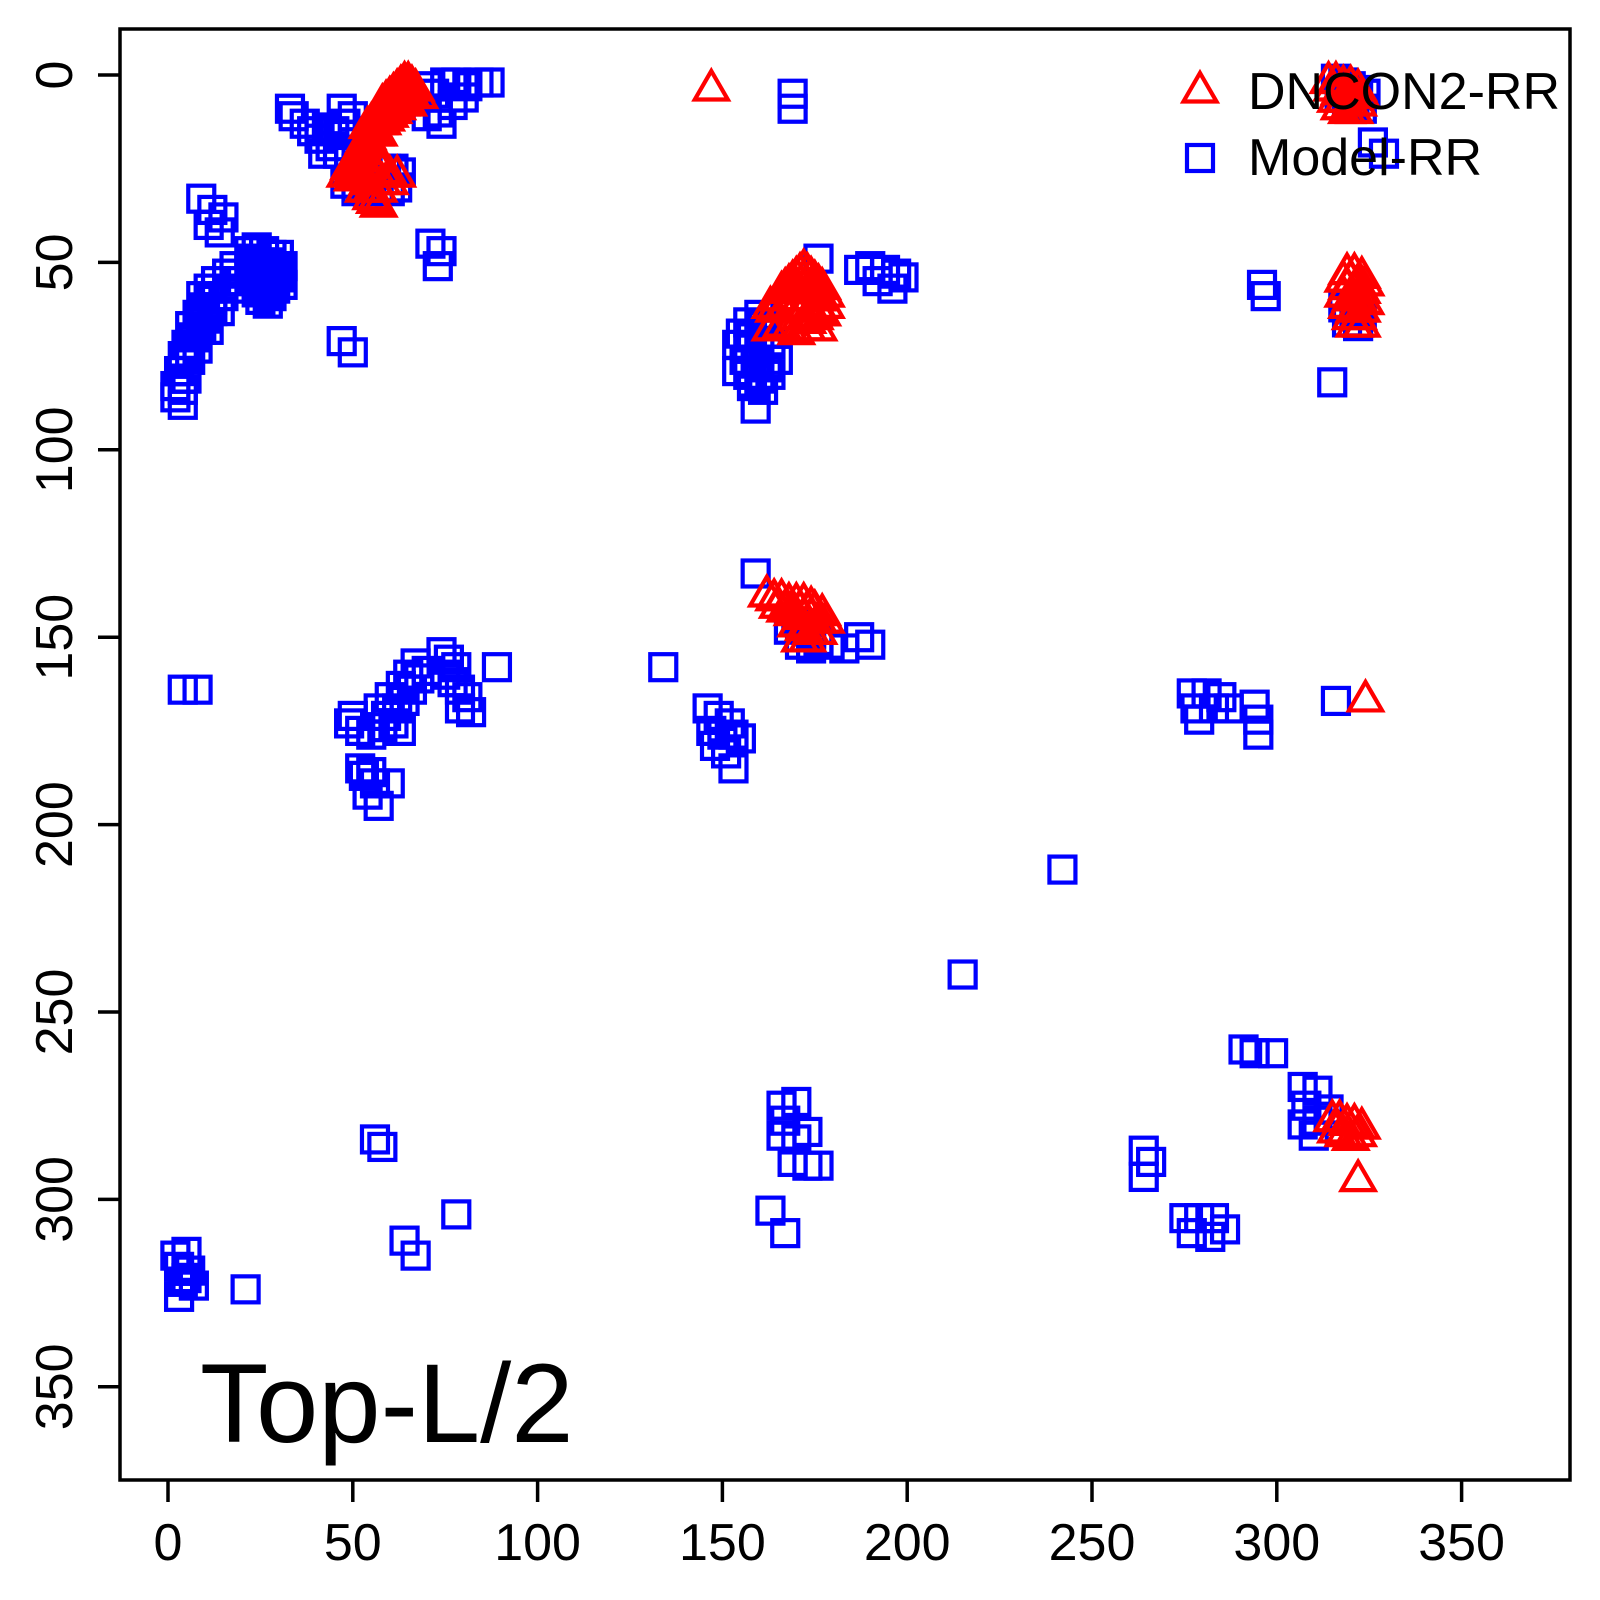 Image resolution: width=1600 pixels, height=1600 pixels. Describe the element at coordinates (55, 1012) in the screenshot. I see `y-axis-tick-label: 250` at that location.